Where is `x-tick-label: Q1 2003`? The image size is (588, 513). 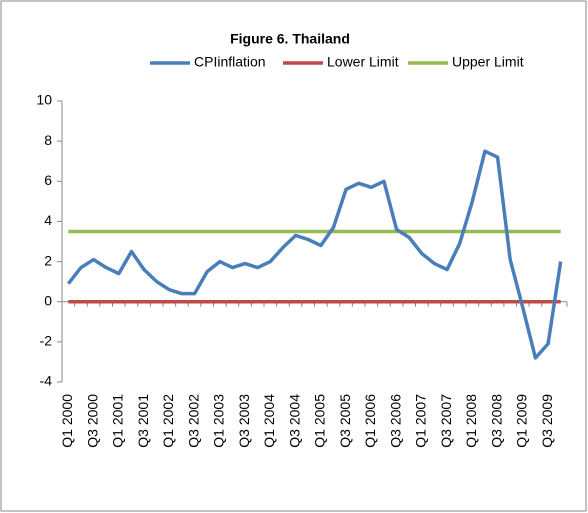
x-tick-label: Q1 2003 is located at coordinates (219, 421).